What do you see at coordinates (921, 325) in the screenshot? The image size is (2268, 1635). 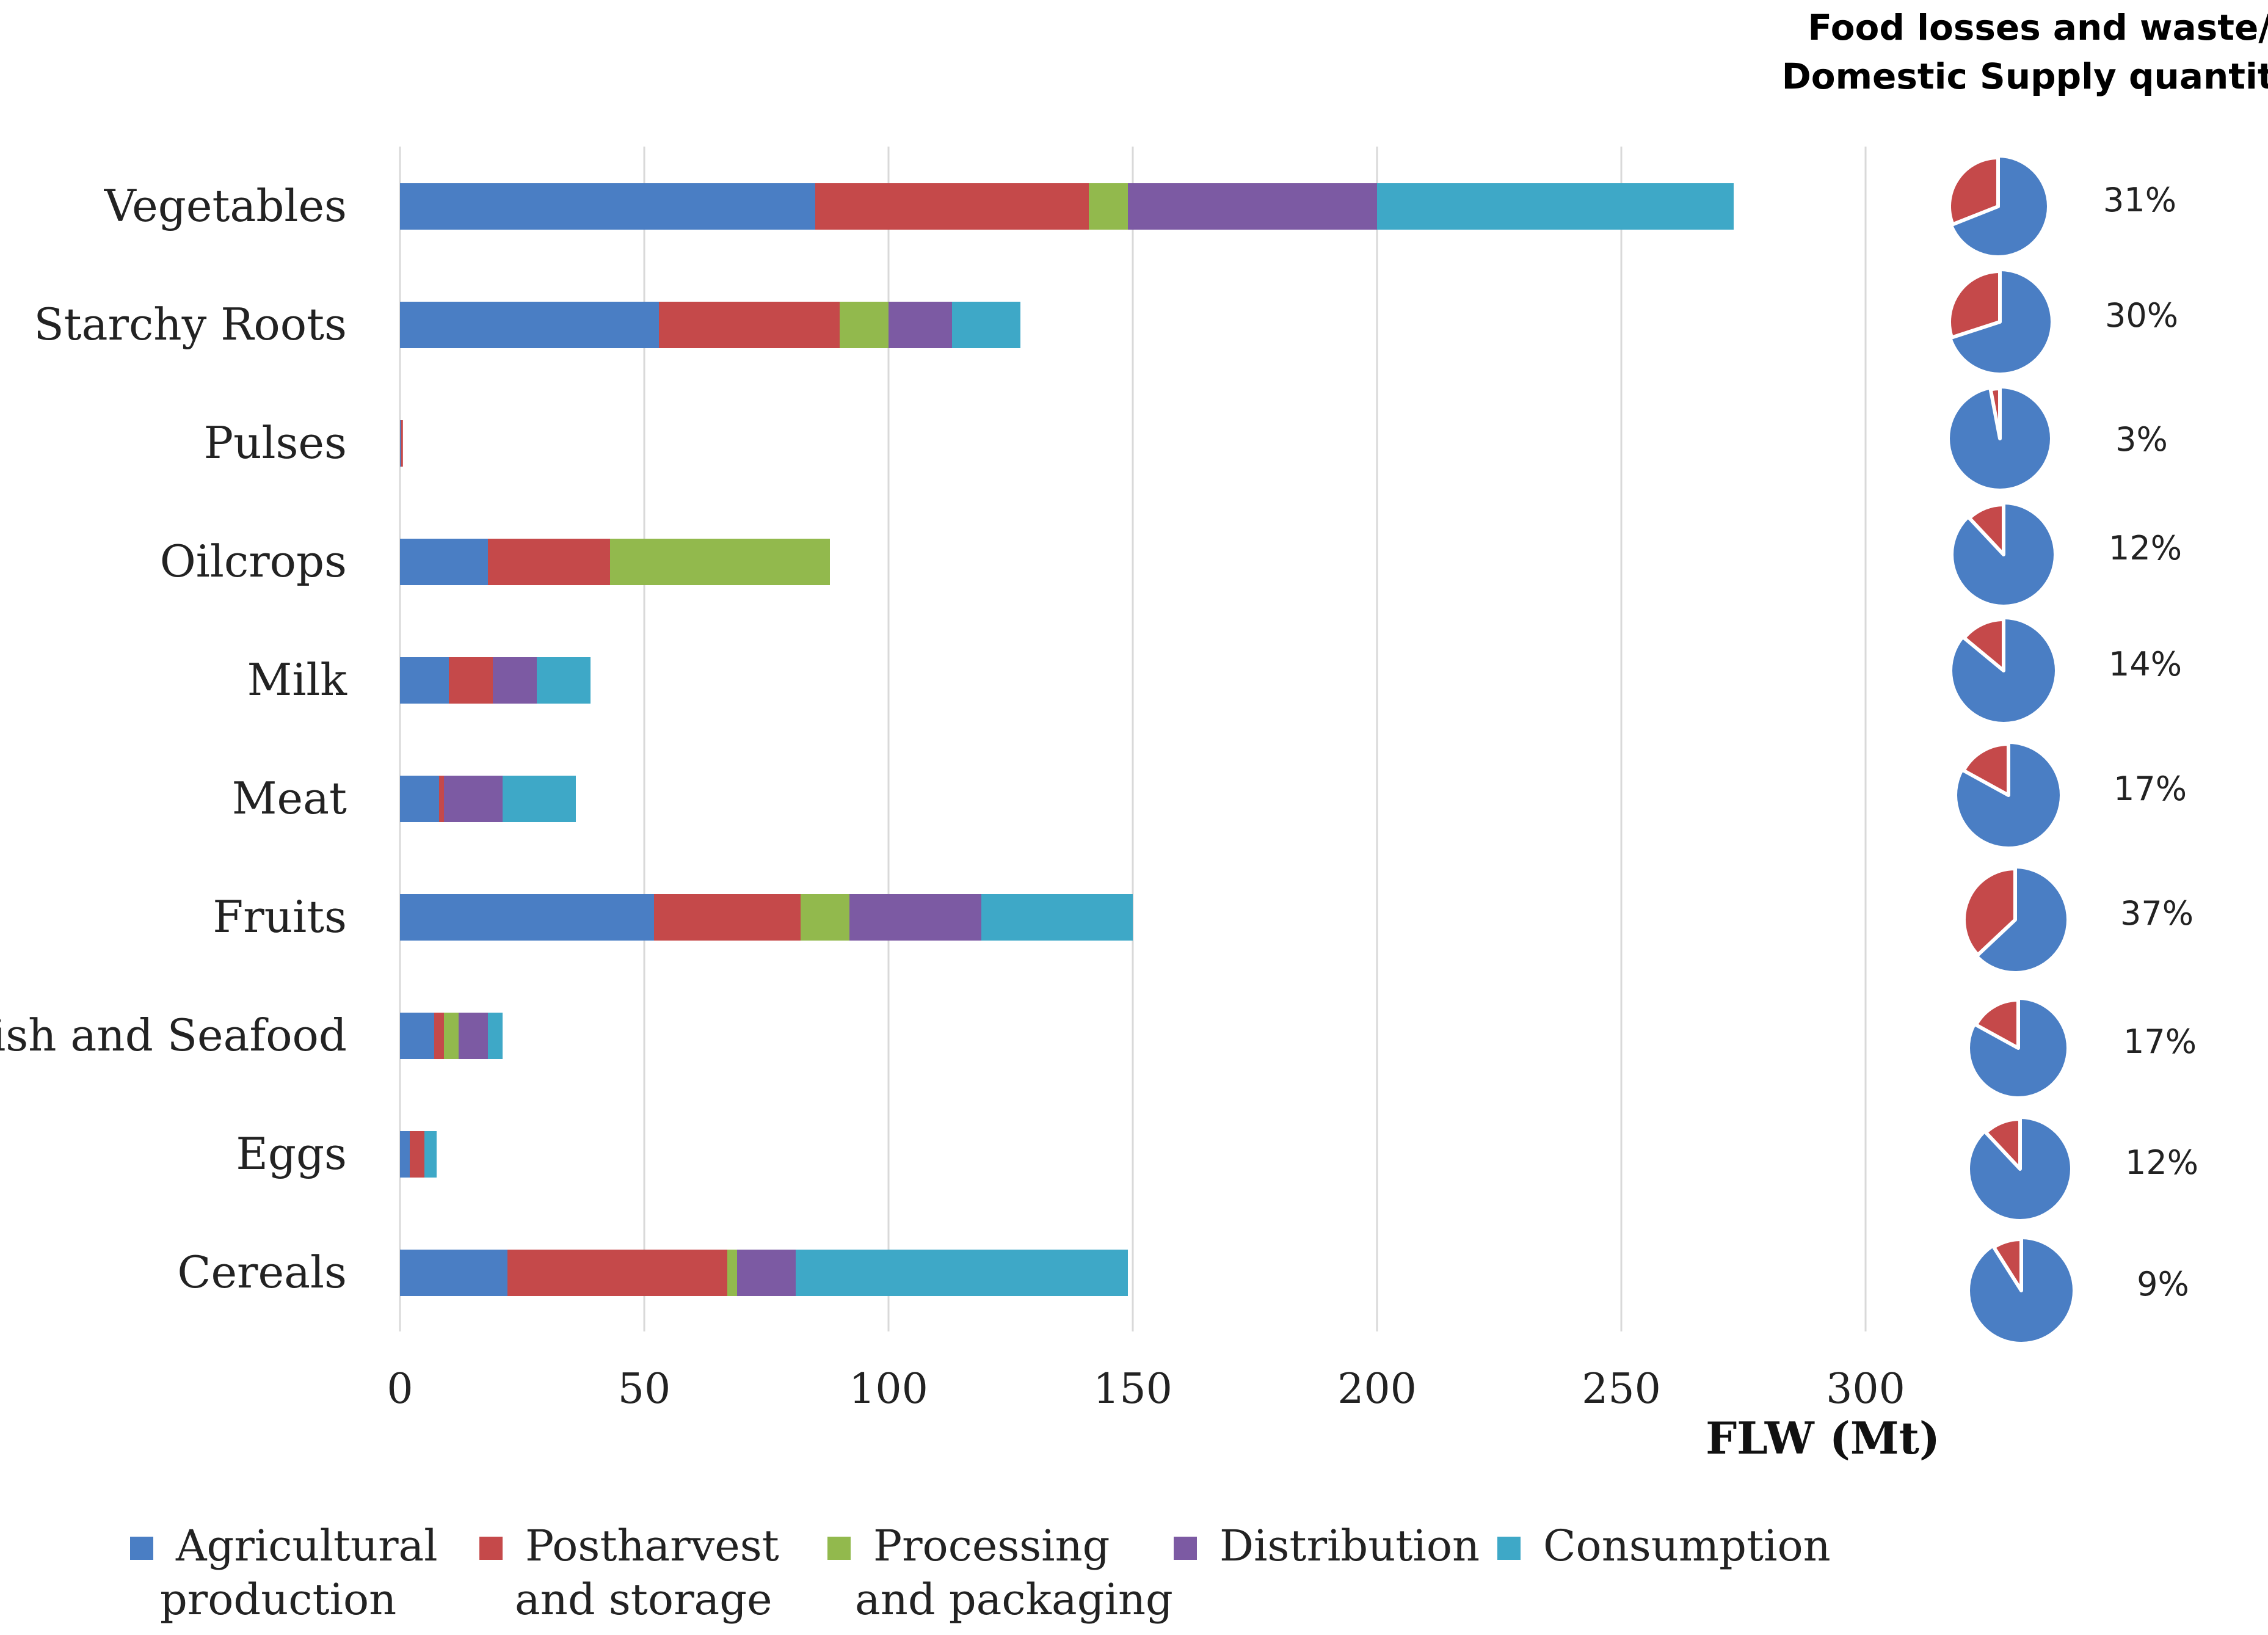 I see `bar-starchy-roots-distribution` at bounding box center [921, 325].